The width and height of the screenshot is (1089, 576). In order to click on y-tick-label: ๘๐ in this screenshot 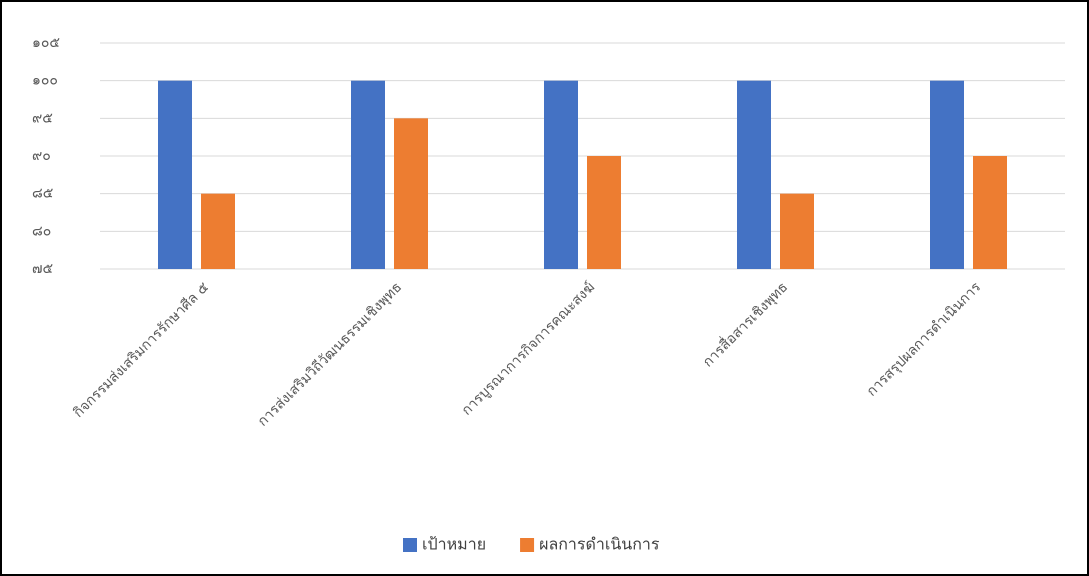, I will do `click(41, 231)`.